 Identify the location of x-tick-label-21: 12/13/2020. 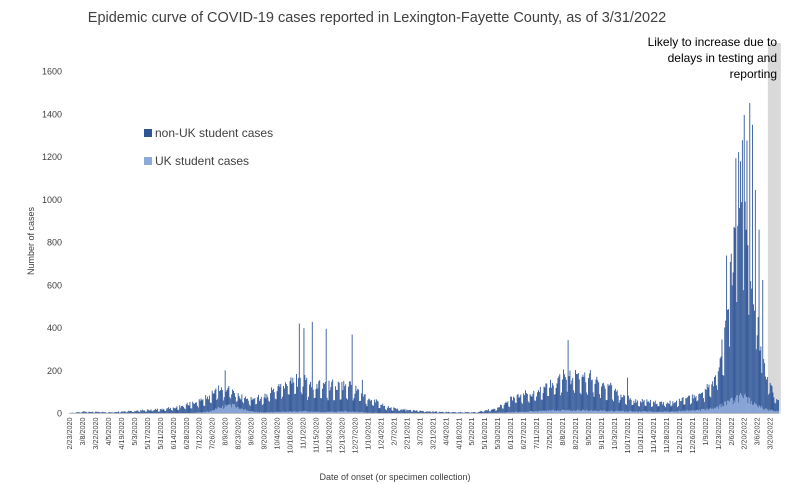
(341, 436).